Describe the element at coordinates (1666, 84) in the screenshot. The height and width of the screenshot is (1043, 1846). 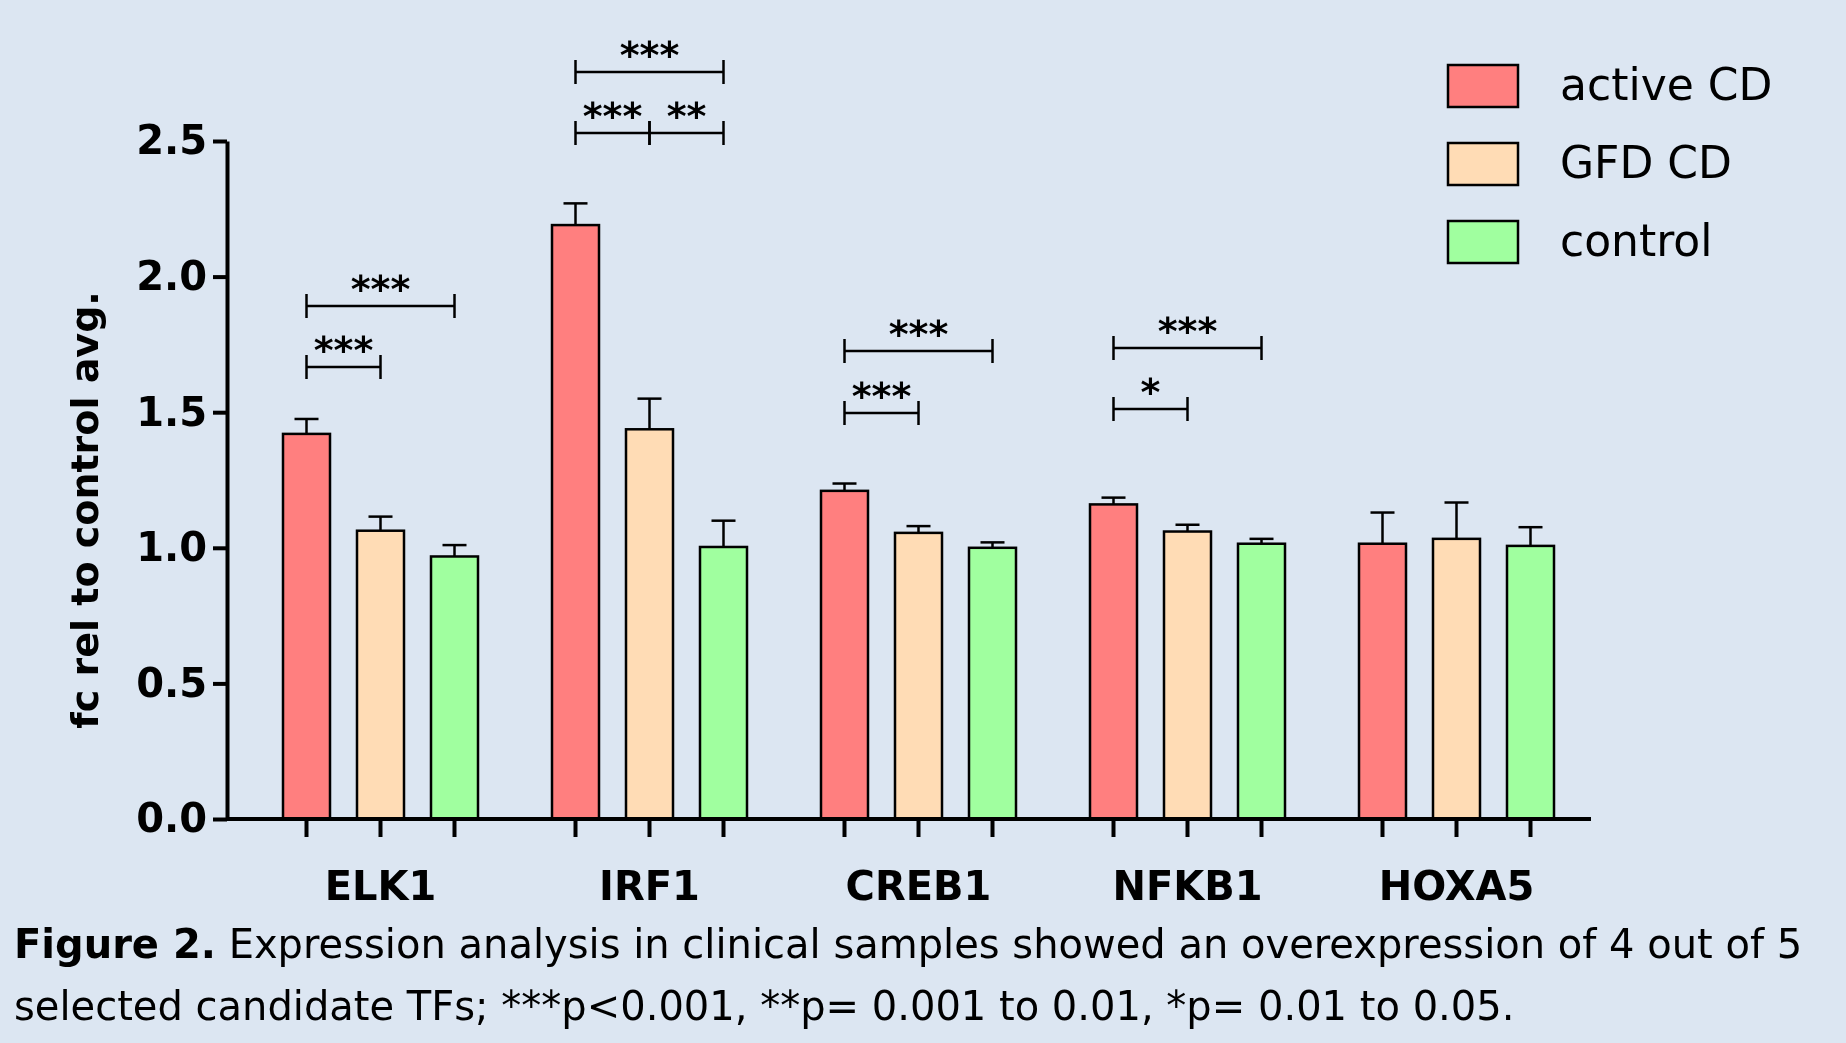
I see `legend-label: active CD` at that location.